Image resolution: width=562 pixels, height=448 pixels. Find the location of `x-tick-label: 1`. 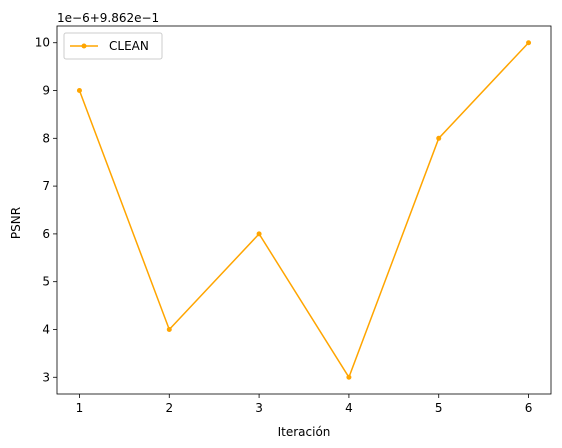

x-tick-label: 1 is located at coordinates (80, 408).